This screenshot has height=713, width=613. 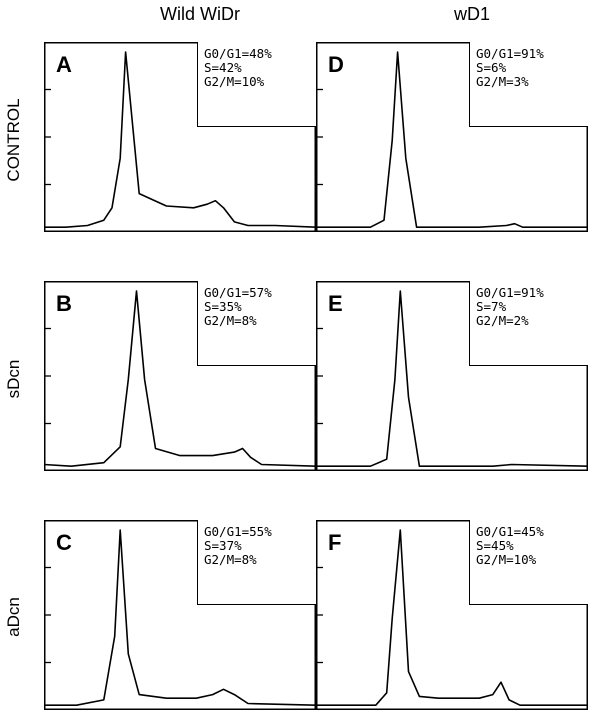 I want to click on cell-cycle-stats-box: G0/G1=45% S=45% G2/M=10%, so click(x=528, y=562).